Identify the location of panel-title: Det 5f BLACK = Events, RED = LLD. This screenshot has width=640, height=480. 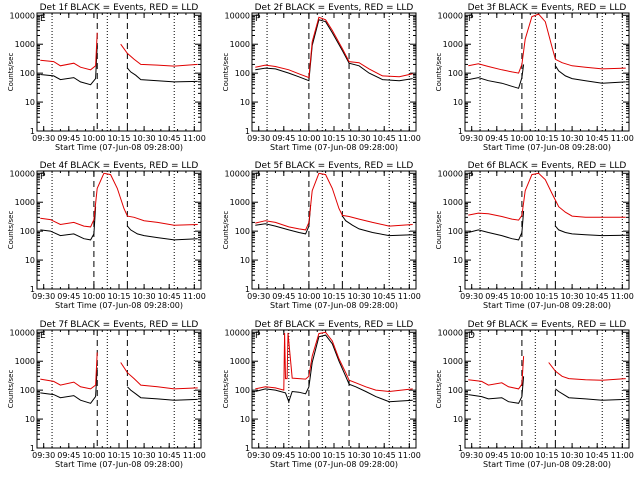
(334, 166).